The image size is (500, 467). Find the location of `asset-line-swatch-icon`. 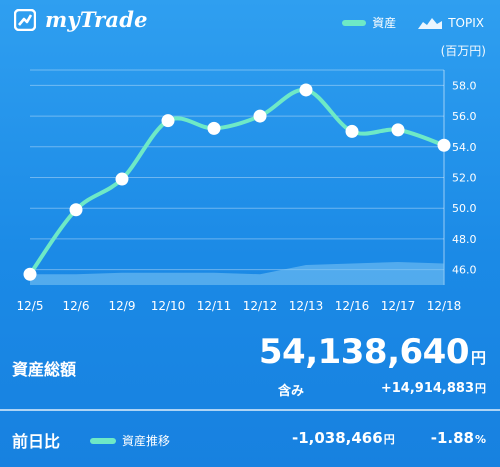

asset-line-swatch-icon is located at coordinates (354, 22).